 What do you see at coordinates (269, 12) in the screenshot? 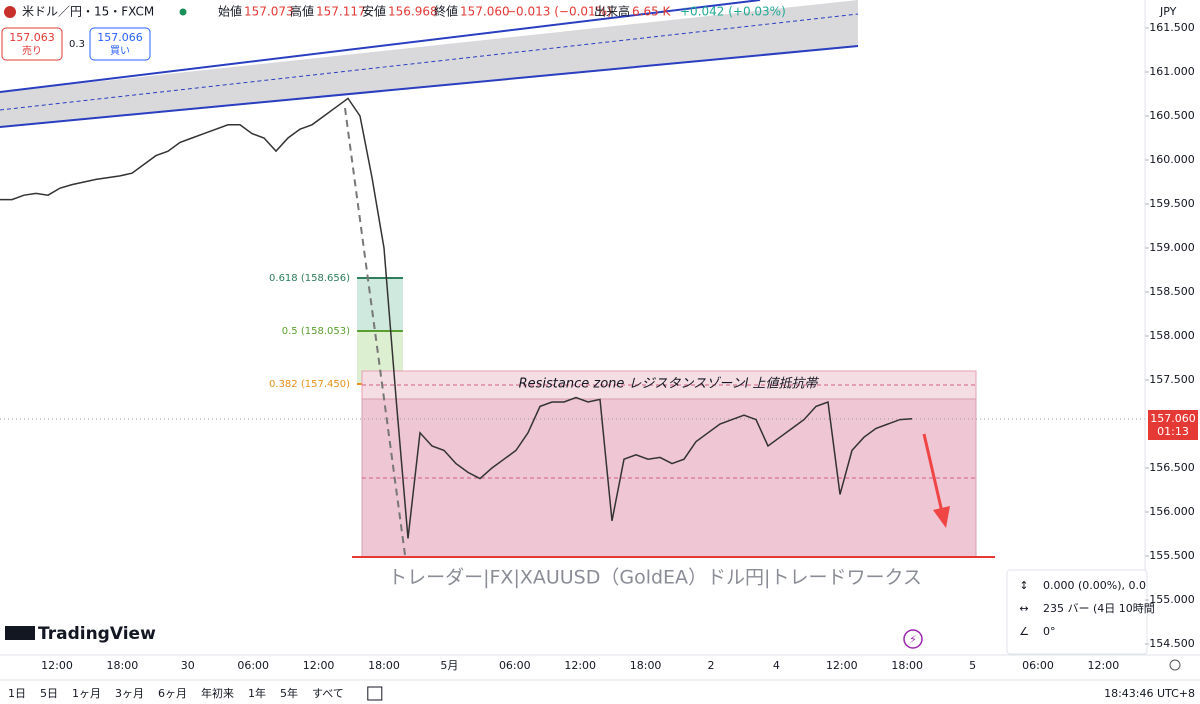
I see `open: 157.073` at bounding box center [269, 12].